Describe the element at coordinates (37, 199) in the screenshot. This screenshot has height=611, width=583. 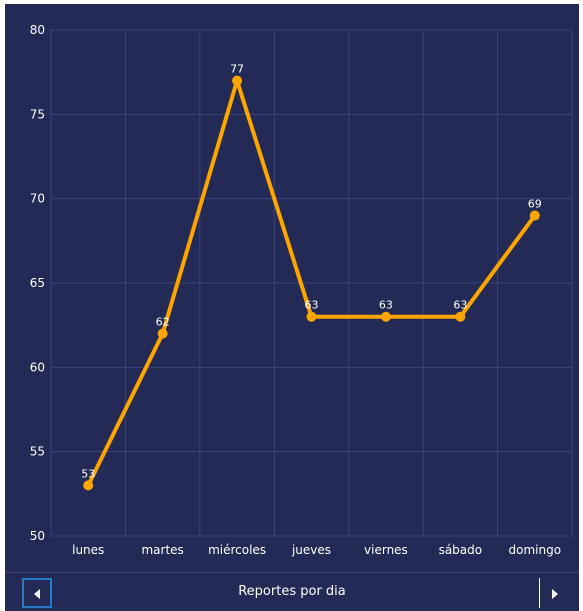
I see `y-tick-label: 70` at that location.